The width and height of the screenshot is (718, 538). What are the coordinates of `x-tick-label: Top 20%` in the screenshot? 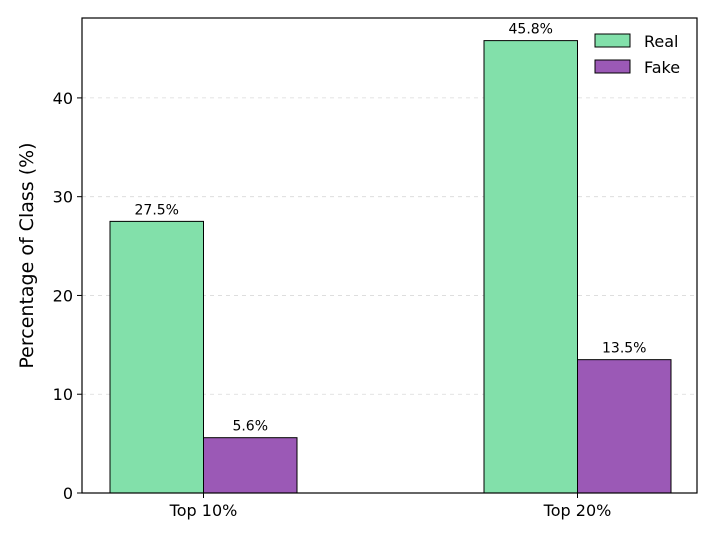 It's located at (577, 510).